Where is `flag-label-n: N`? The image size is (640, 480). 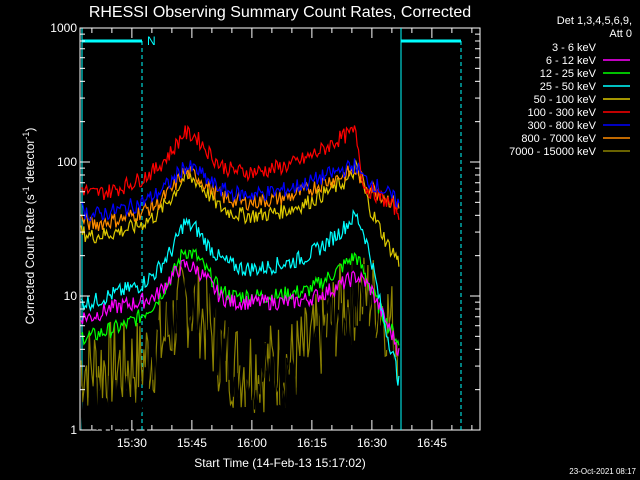 flag-label-n: N is located at coordinates (151, 41).